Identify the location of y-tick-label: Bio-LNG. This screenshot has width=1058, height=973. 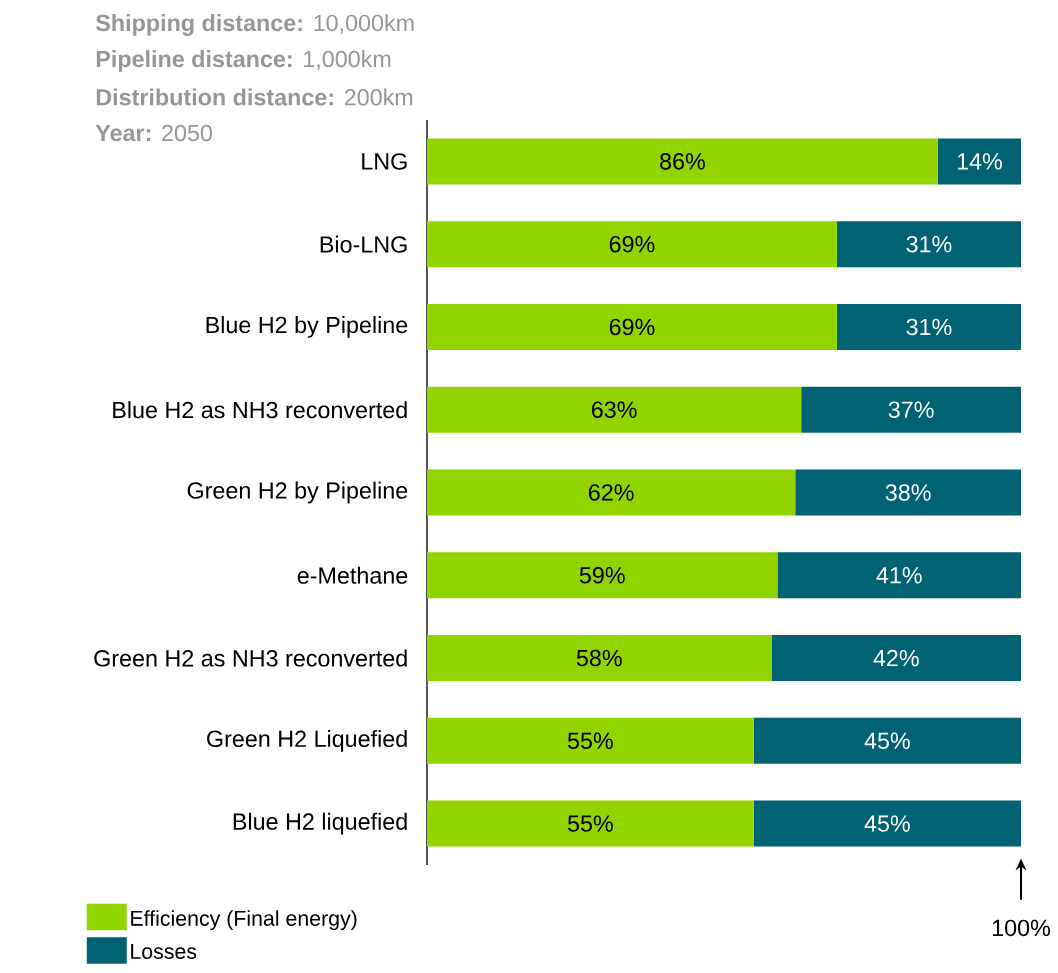
(363, 244).